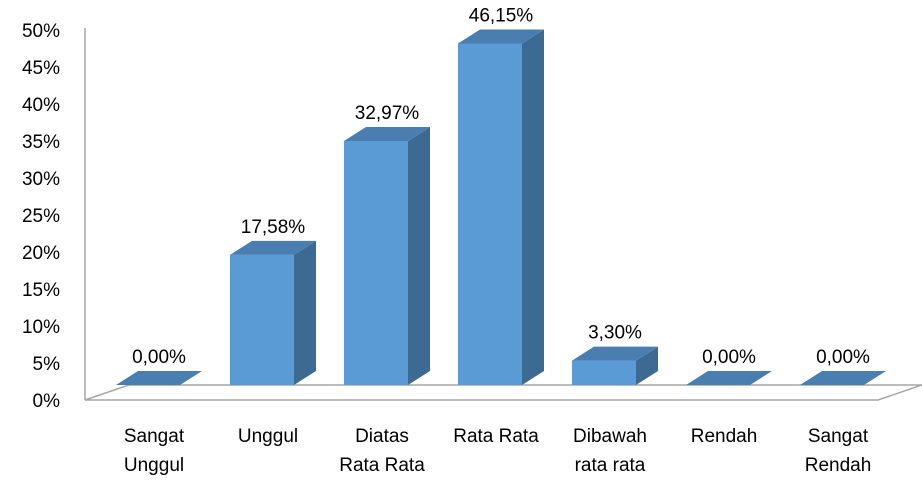  What do you see at coordinates (41, 31) in the screenshot?
I see `y-tick-label: 50%` at bounding box center [41, 31].